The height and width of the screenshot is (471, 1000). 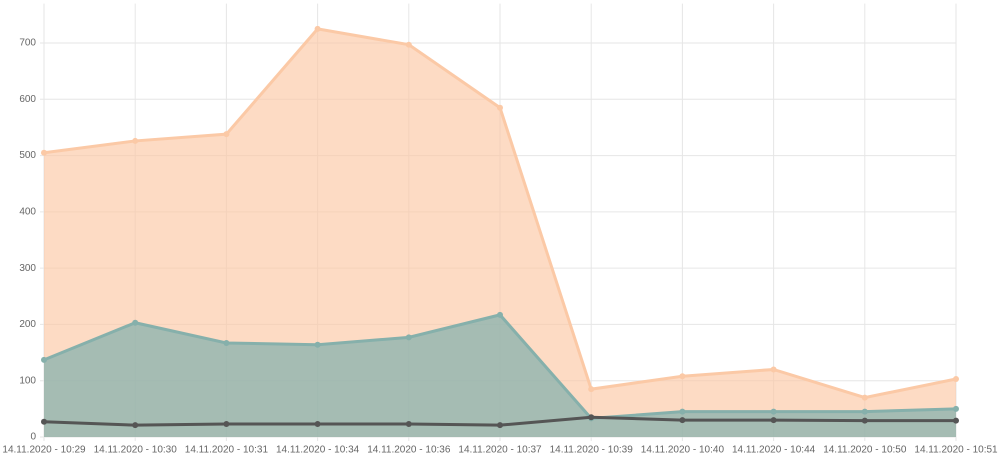 What do you see at coordinates (44, 450) in the screenshot?
I see `x-tick-label: 14.11.2020 - 10:29` at bounding box center [44, 450].